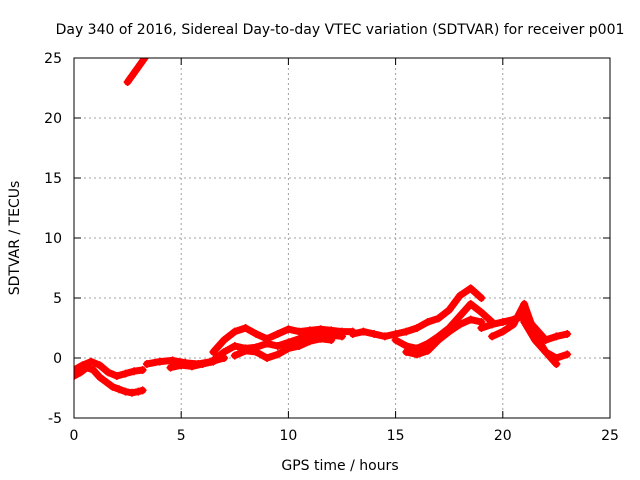 This screenshot has width=640, height=480. I want to click on series-arc-h, so click(283, 348).